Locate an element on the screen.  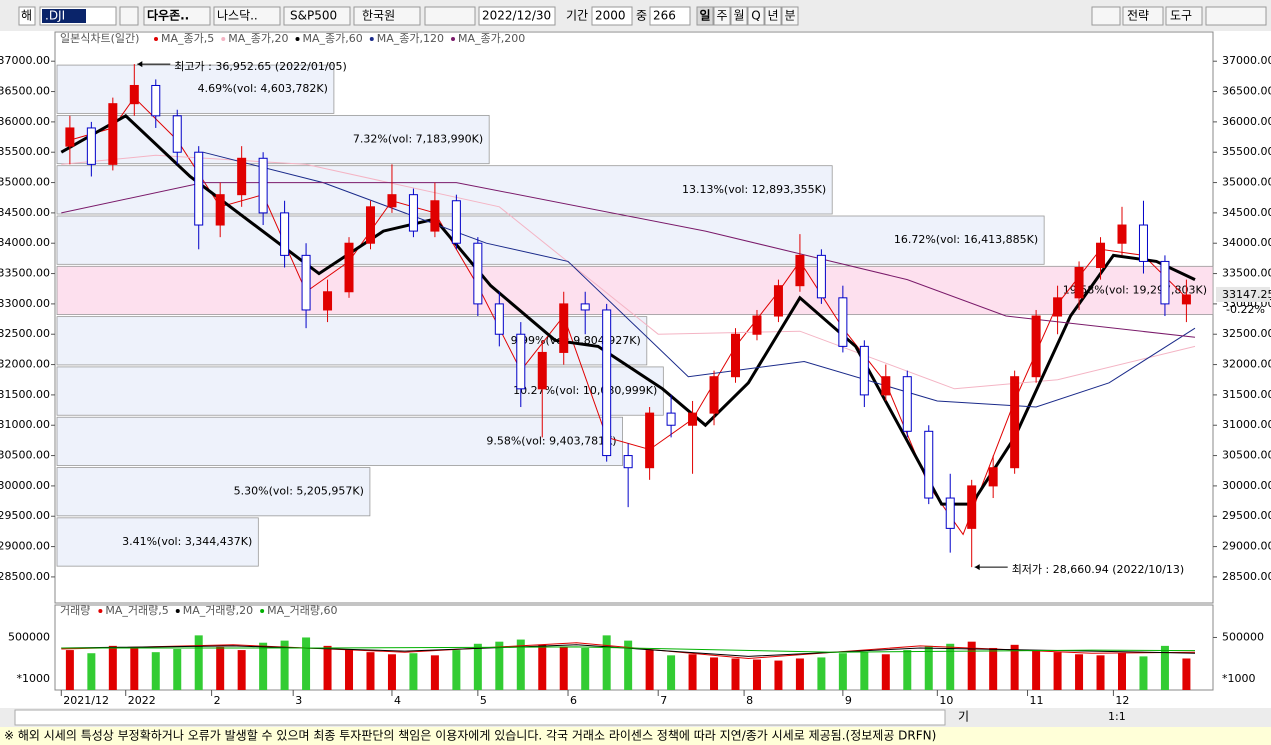
count-box is located at coordinates (670, 16).